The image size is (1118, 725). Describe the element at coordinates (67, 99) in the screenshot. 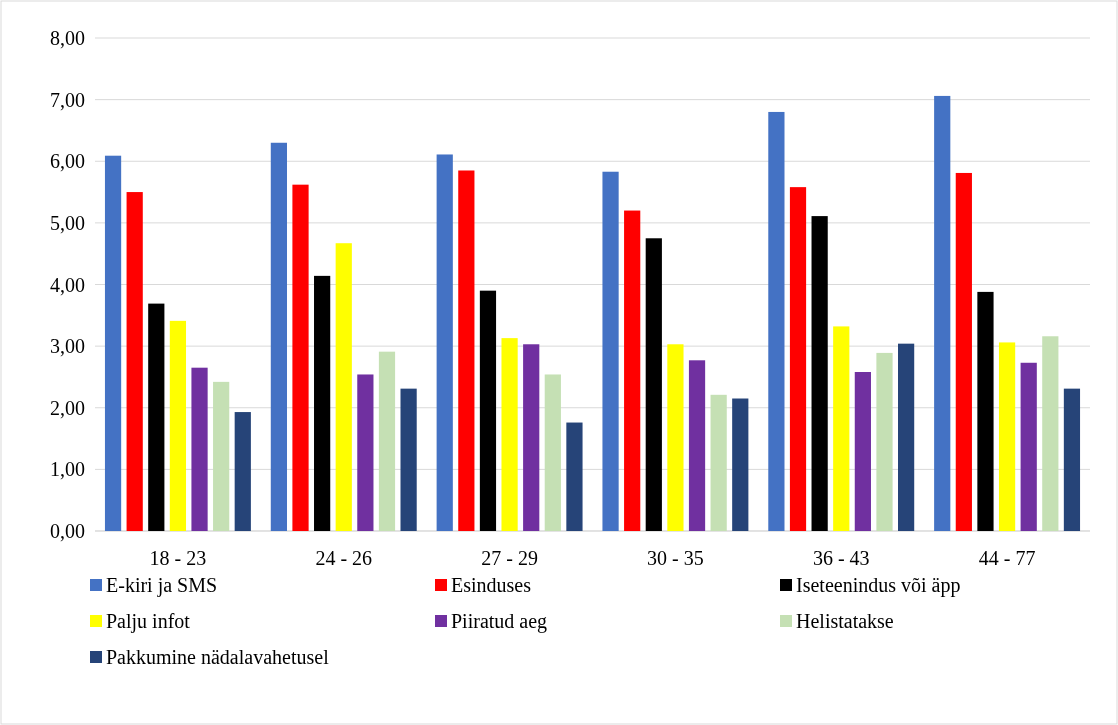

I see `y-tick-label: 7,00` at that location.